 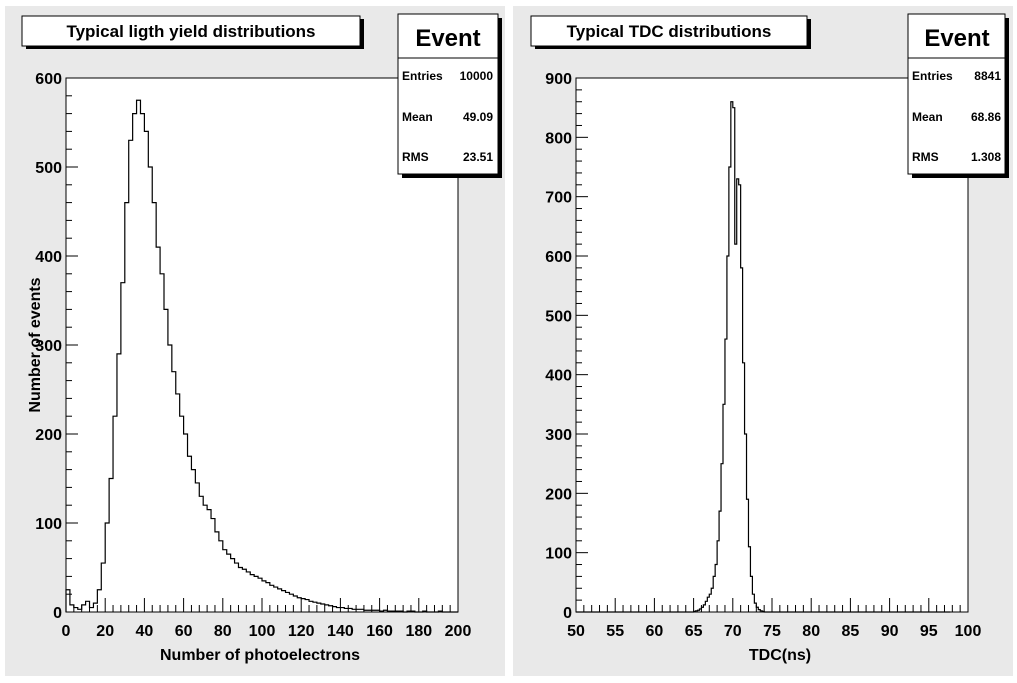 What do you see at coordinates (417, 117) in the screenshot?
I see `left-stats-mean-label: Mean` at bounding box center [417, 117].